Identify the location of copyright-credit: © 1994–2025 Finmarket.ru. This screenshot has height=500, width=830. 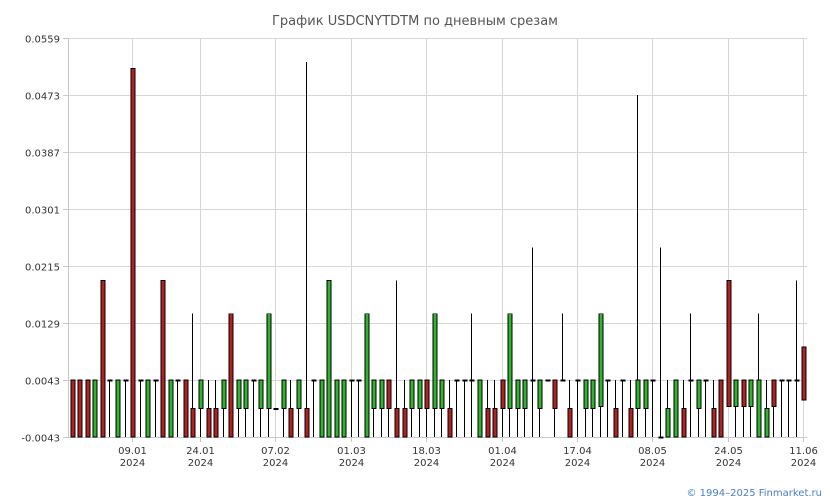
(754, 493).